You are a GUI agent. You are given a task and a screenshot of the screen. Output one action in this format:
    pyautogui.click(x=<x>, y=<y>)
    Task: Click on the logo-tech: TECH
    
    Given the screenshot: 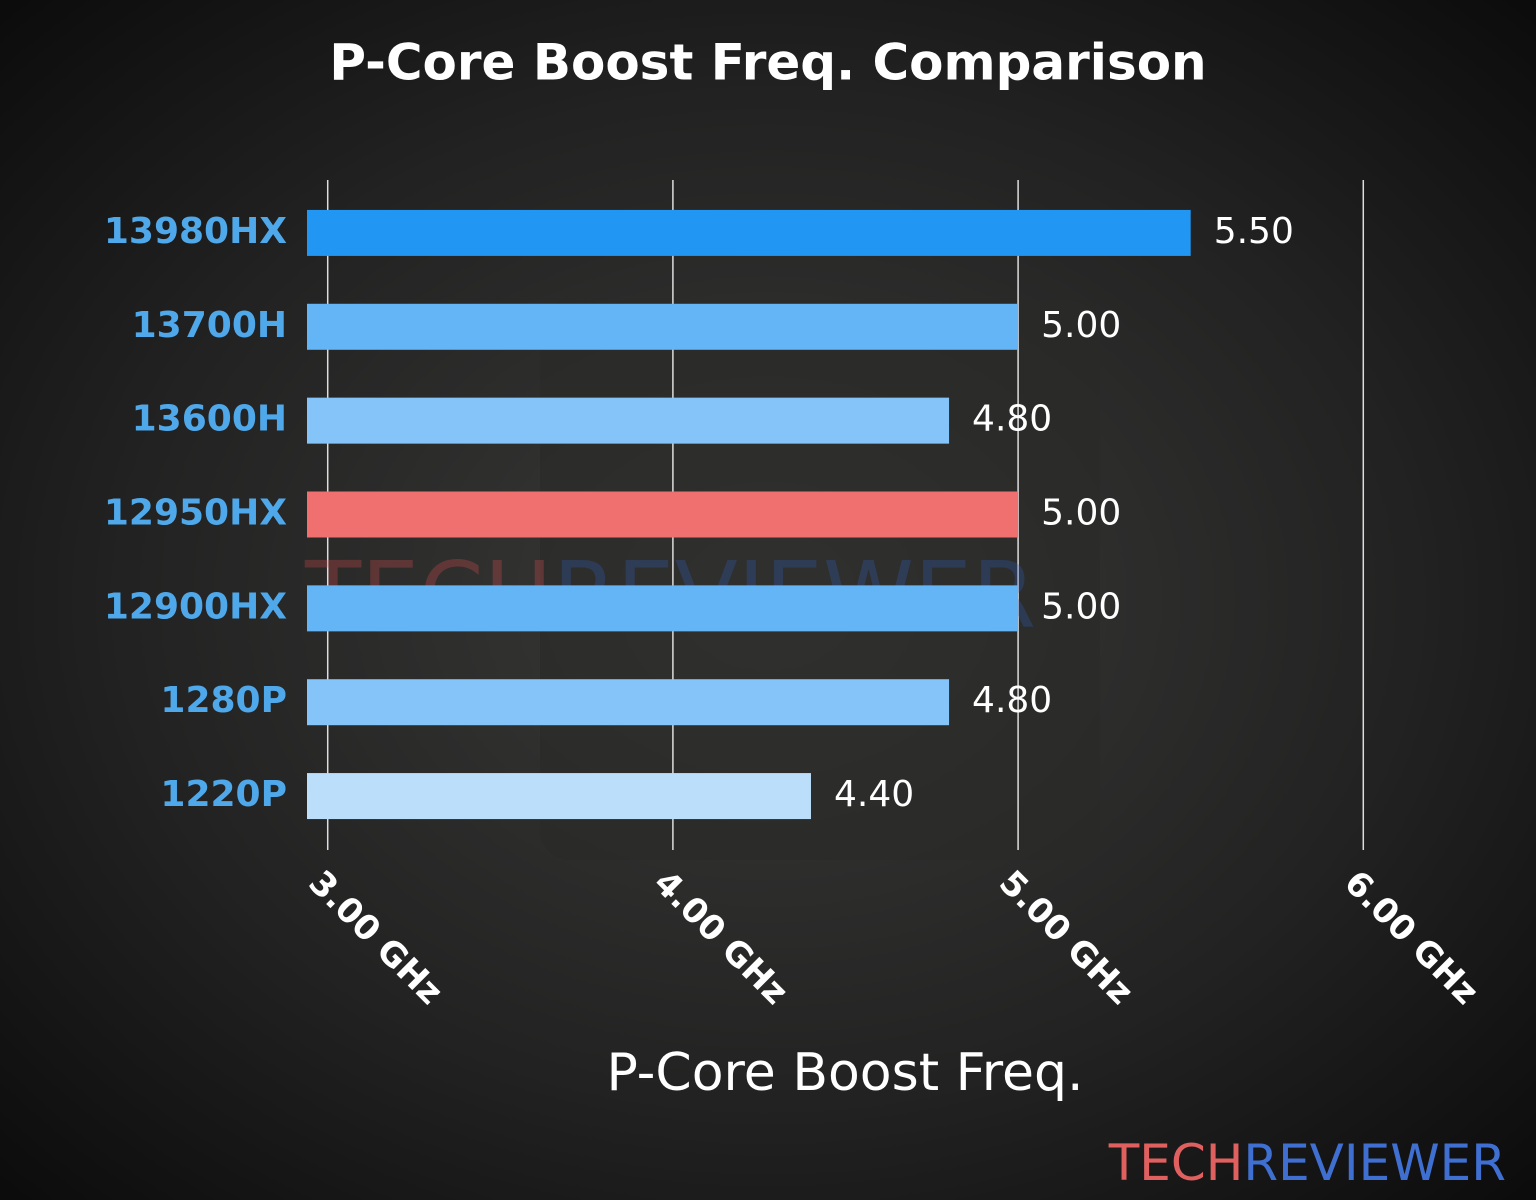 What is the action you would take?
    pyautogui.click(x=1176, y=1163)
    